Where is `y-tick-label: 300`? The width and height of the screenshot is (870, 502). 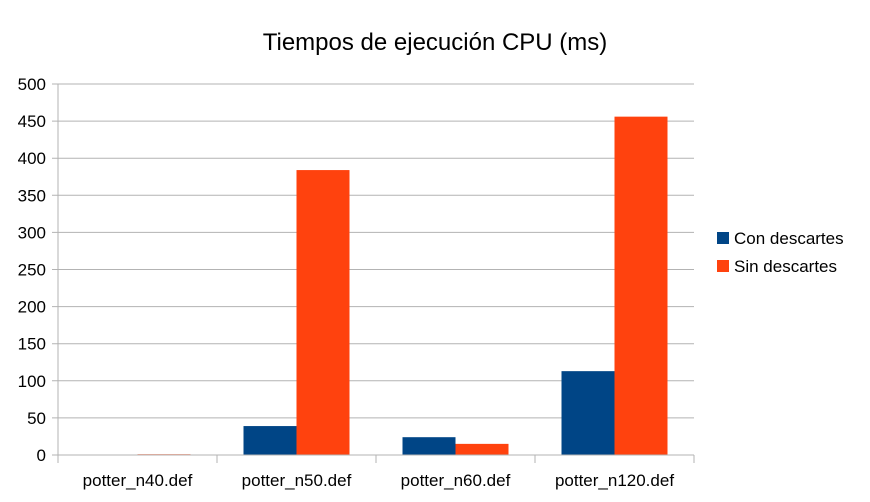 y-tick-label: 300 is located at coordinates (32, 232).